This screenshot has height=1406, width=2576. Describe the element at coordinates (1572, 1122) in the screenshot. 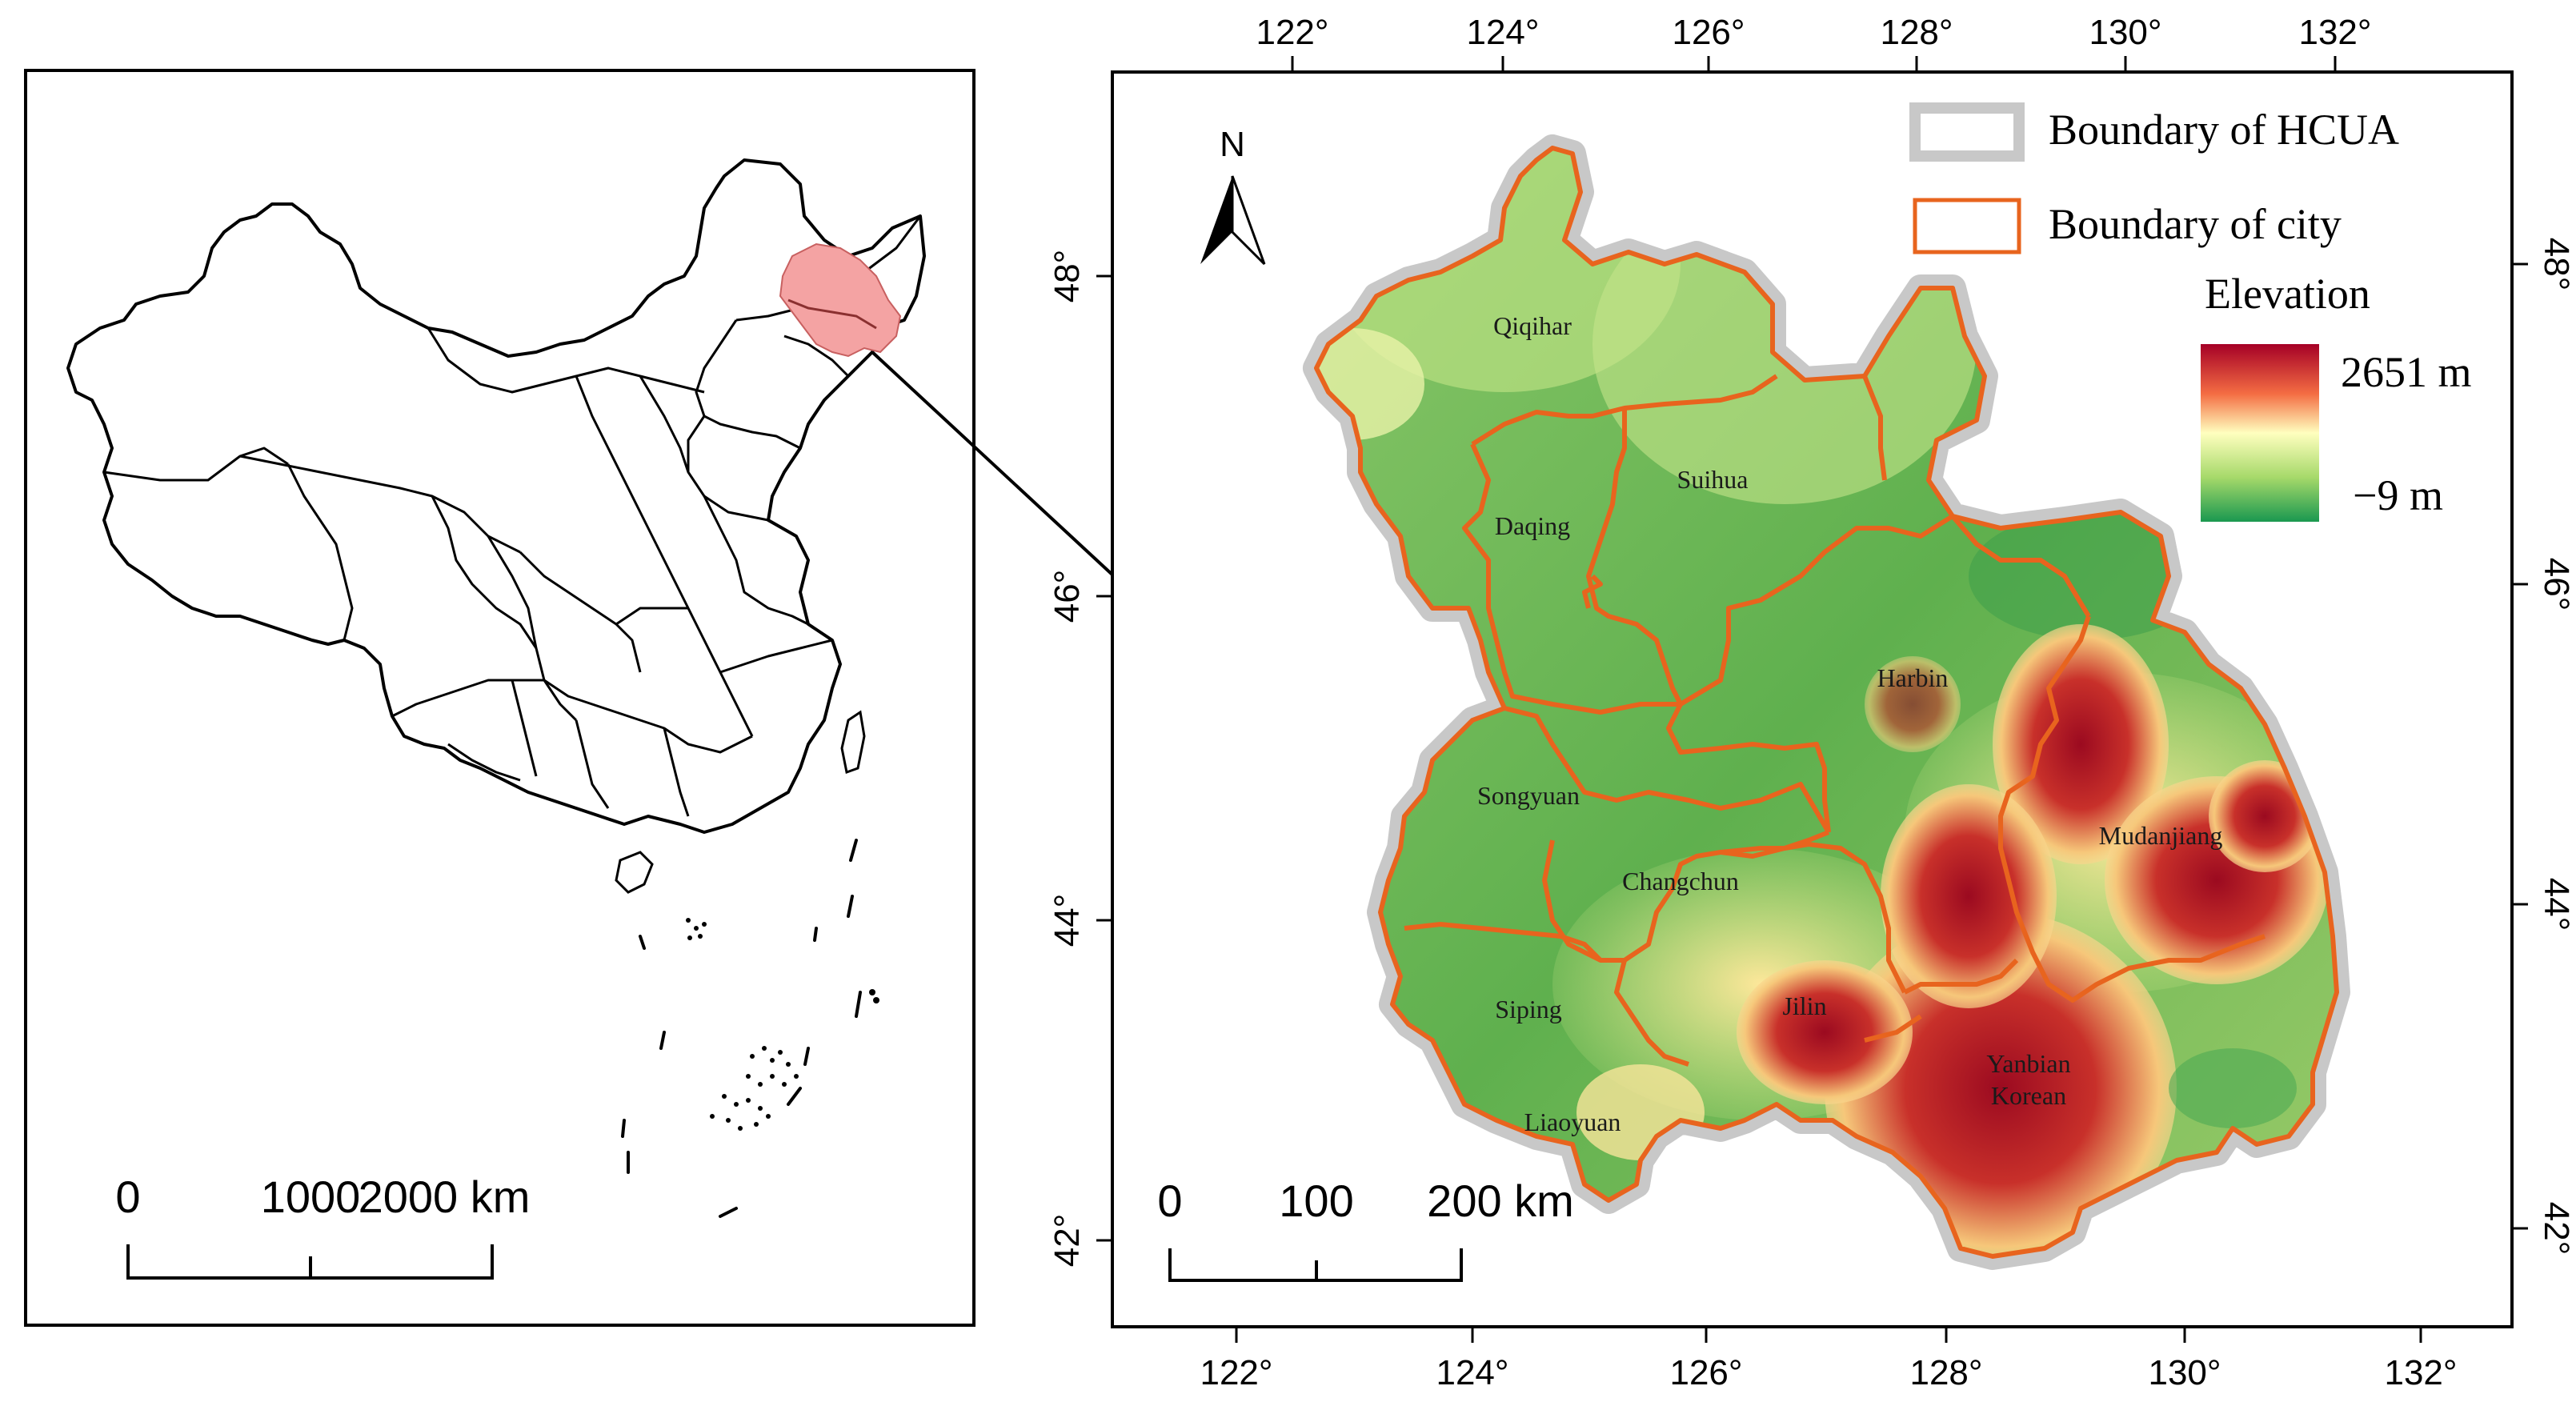

I see `city-label-liaoyuan: Liaoyuan` at that location.